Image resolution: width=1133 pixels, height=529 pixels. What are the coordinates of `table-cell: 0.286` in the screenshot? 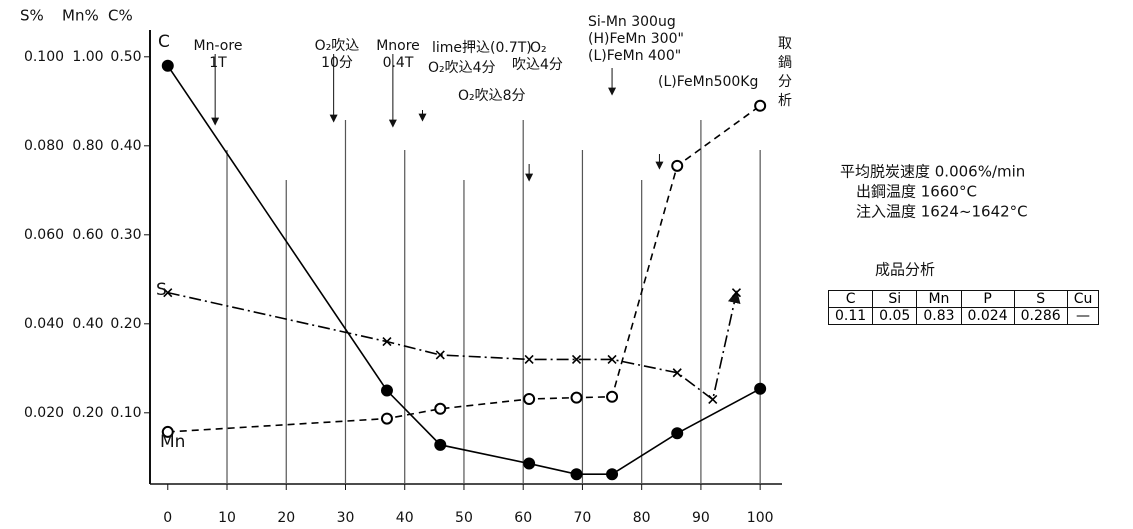 It's located at (1040, 316).